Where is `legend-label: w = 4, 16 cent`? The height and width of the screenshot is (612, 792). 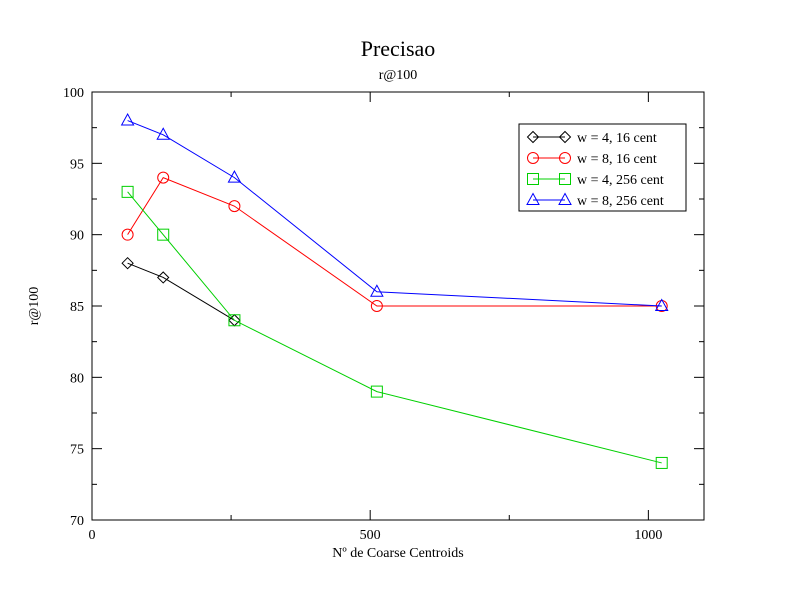
legend-label: w = 4, 16 cent is located at coordinates (617, 138).